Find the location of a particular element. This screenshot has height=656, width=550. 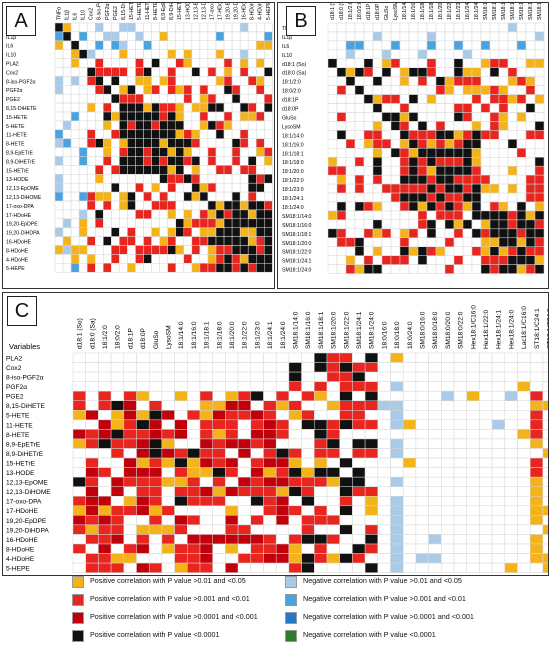

column-label: d18:0P is located at coordinates (378, 11).